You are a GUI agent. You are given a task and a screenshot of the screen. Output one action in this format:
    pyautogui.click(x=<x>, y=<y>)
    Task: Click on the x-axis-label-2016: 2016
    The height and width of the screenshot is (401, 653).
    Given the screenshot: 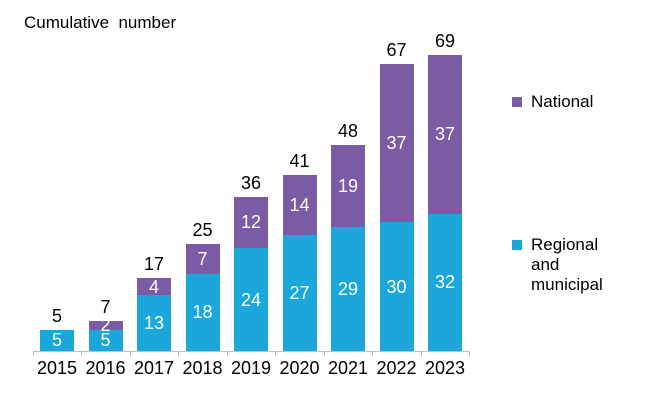 What is the action you would take?
    pyautogui.click(x=105, y=368)
    